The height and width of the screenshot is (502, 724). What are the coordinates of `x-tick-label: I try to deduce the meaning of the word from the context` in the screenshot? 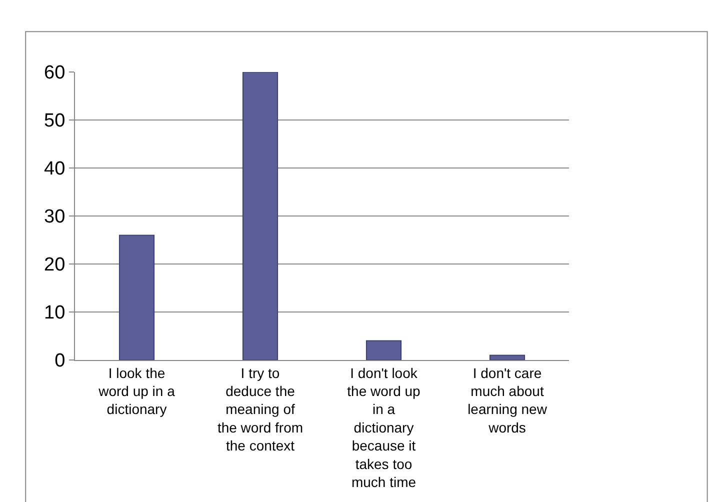 It's located at (260, 409).